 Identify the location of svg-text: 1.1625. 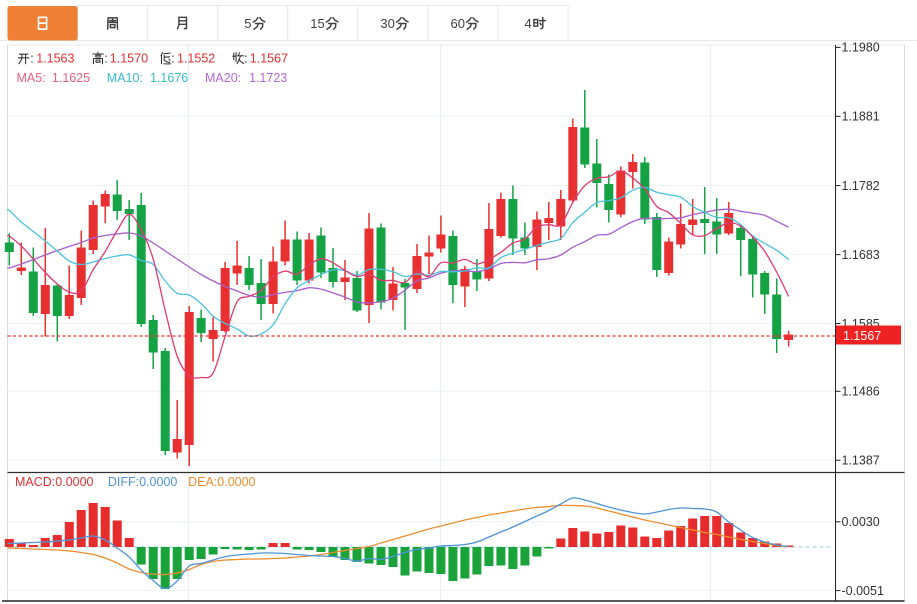
(71, 78).